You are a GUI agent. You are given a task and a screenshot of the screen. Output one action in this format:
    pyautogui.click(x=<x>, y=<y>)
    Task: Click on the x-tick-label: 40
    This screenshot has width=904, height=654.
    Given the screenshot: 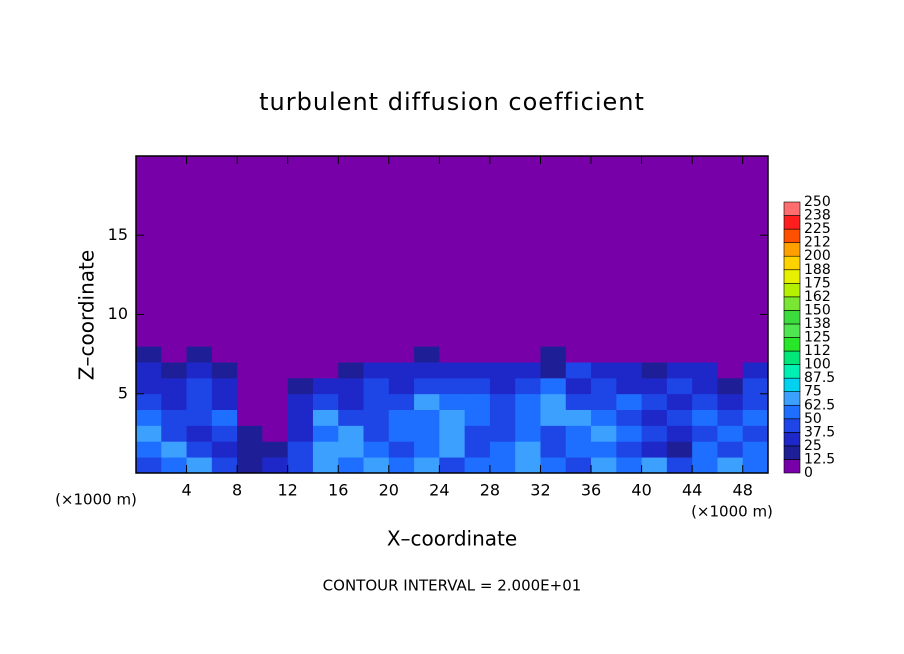 What is the action you would take?
    pyautogui.click(x=641, y=490)
    